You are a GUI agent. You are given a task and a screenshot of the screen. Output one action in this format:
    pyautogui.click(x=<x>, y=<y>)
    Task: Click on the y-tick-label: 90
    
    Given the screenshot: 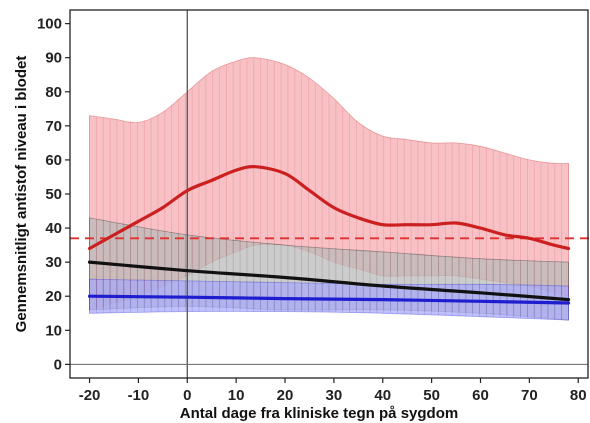 What is the action you would take?
    pyautogui.click(x=53, y=58)
    